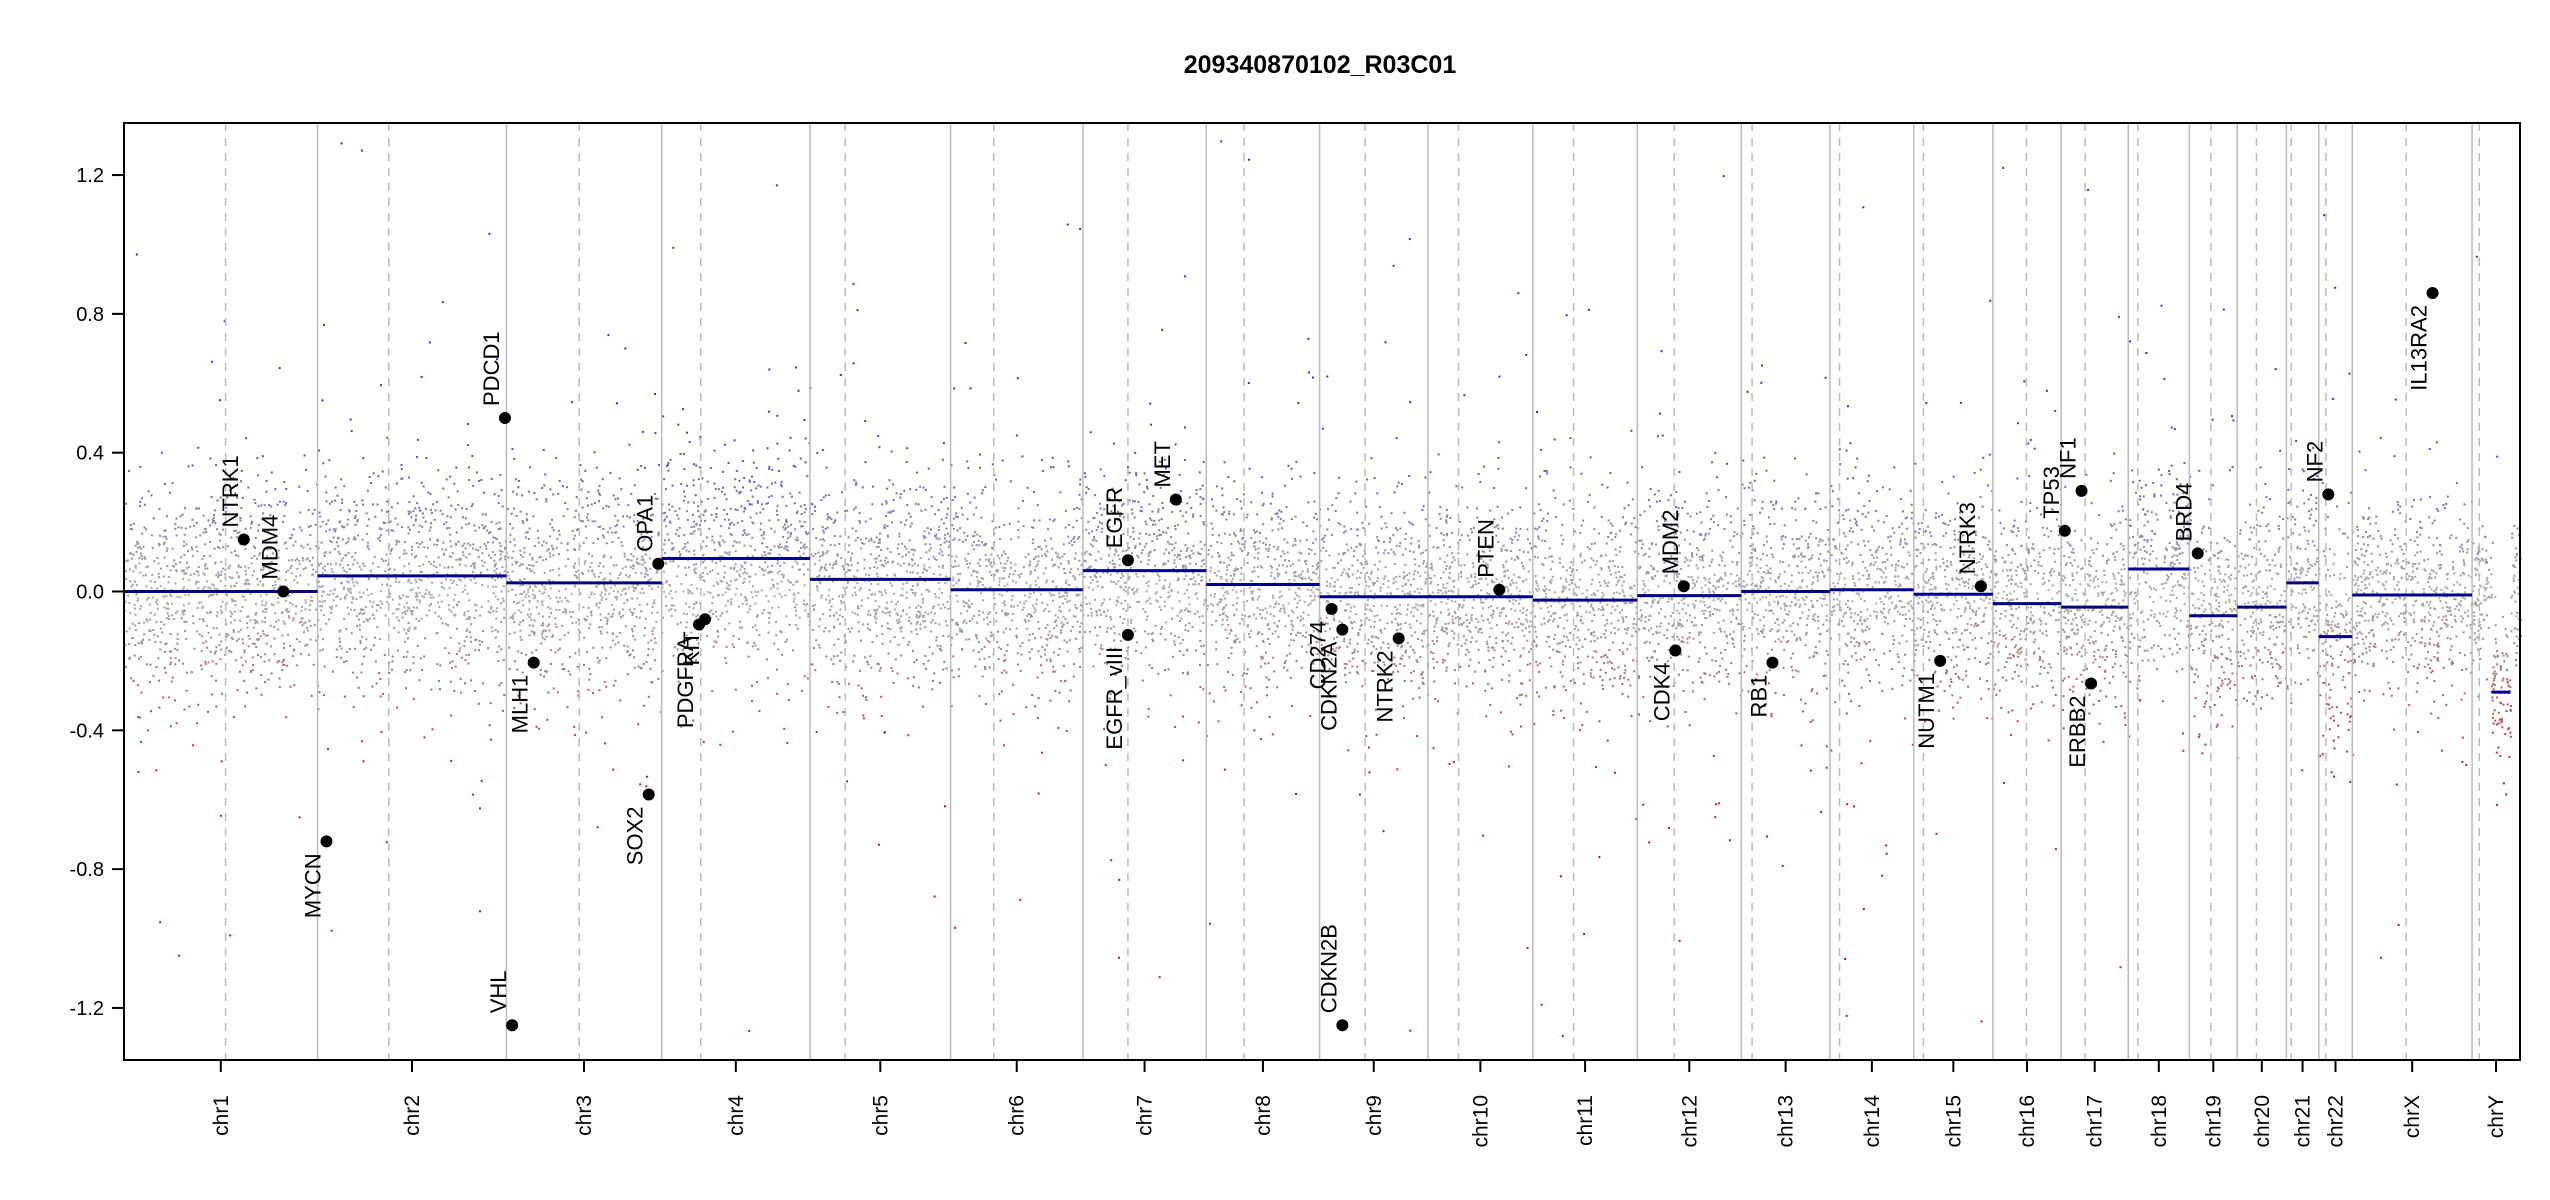 Image resolution: width=2550 pixels, height=1200 pixels. I want to click on x-tick-label-chr3: chr3, so click(584, 1115).